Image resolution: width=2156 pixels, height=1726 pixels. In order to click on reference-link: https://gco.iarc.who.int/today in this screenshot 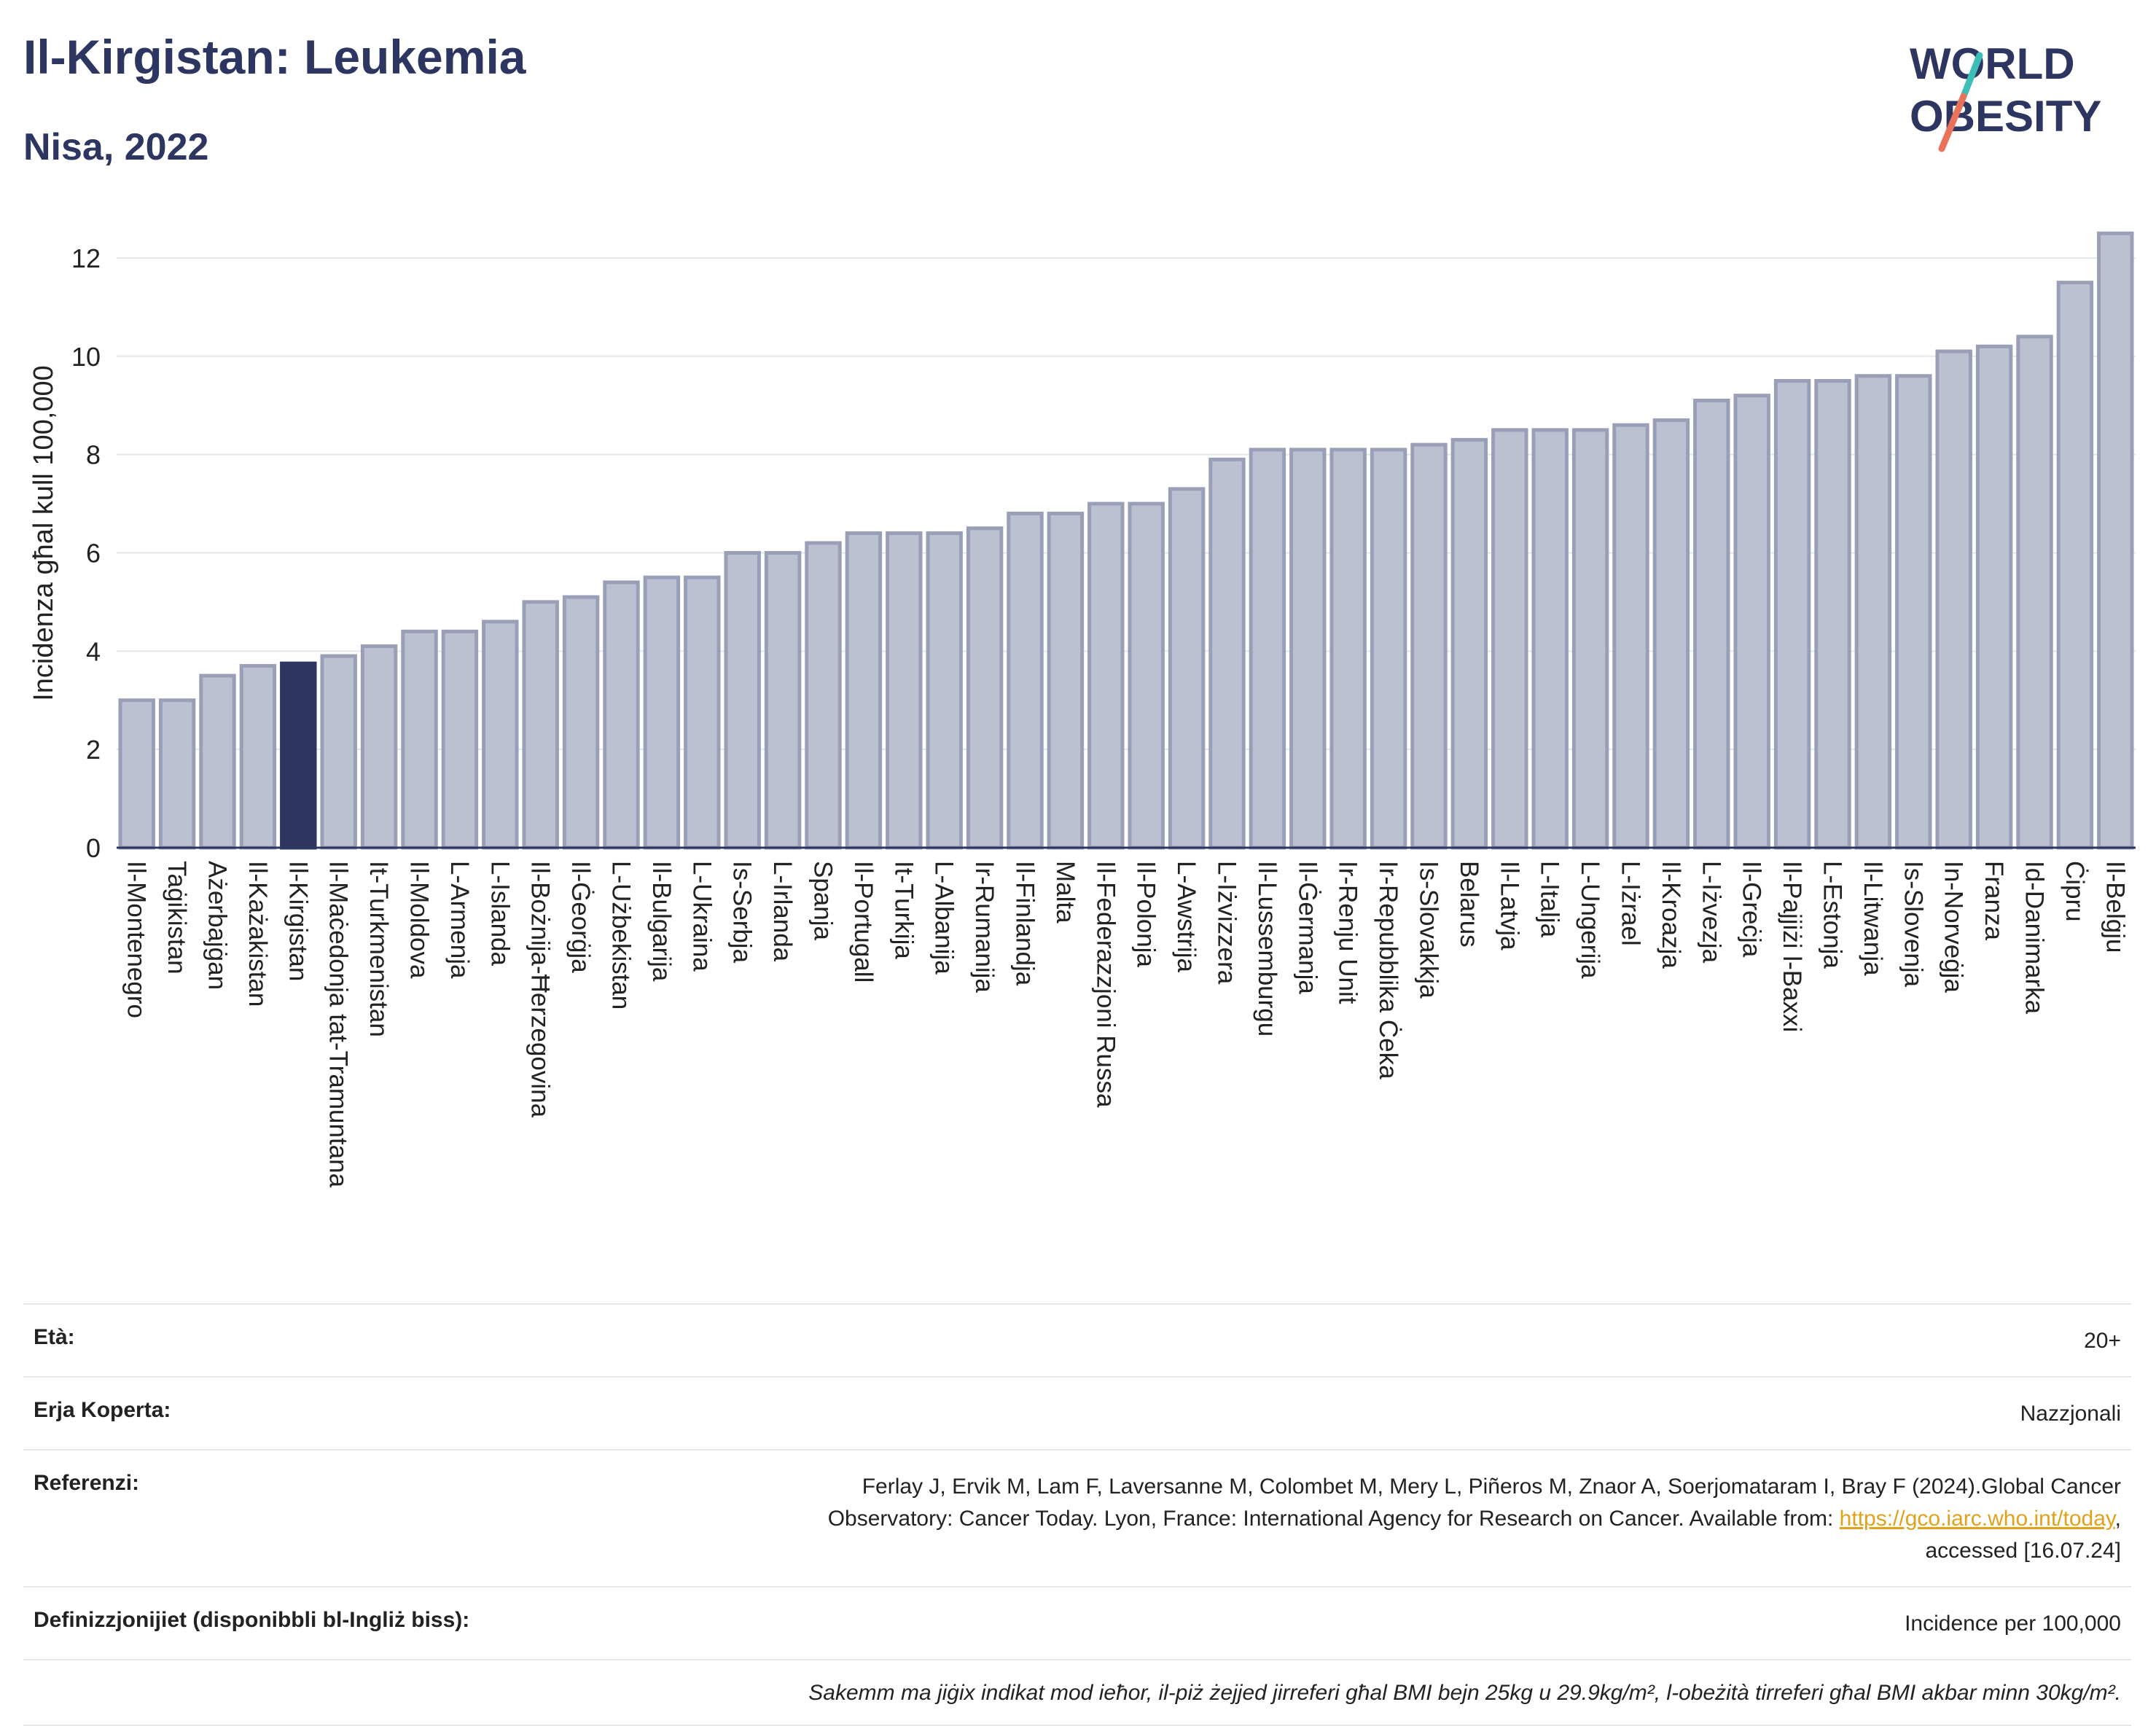, I will do `click(1977, 1519)`.